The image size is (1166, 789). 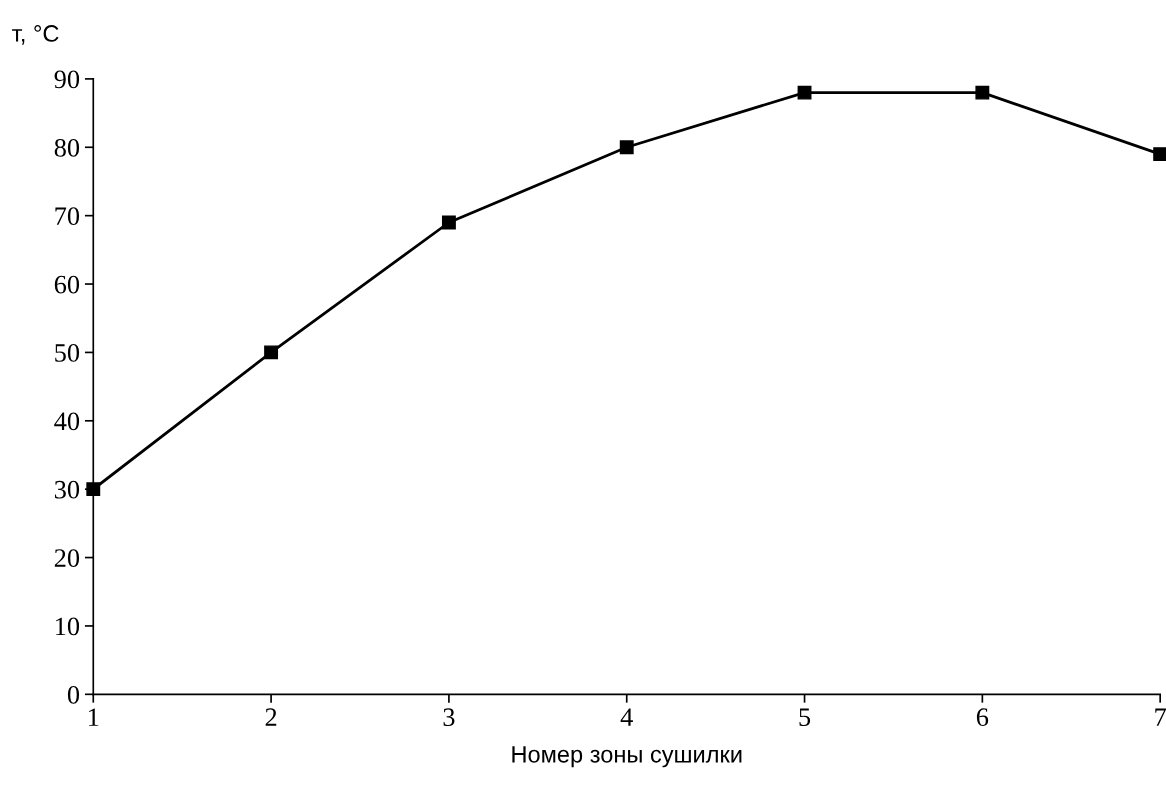 I want to click on y-tick-label: 70, so click(x=67, y=216).